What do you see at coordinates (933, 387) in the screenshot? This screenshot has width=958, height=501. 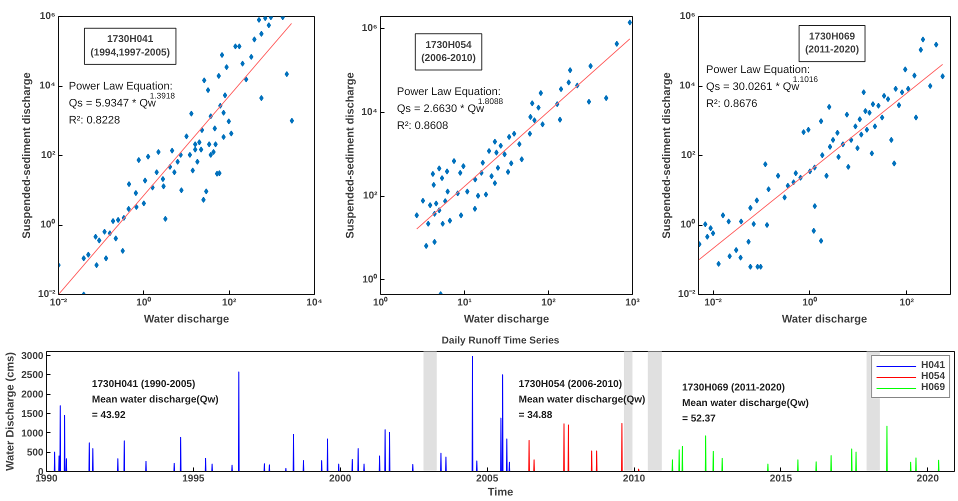 I see `legend-label: H069` at bounding box center [933, 387].